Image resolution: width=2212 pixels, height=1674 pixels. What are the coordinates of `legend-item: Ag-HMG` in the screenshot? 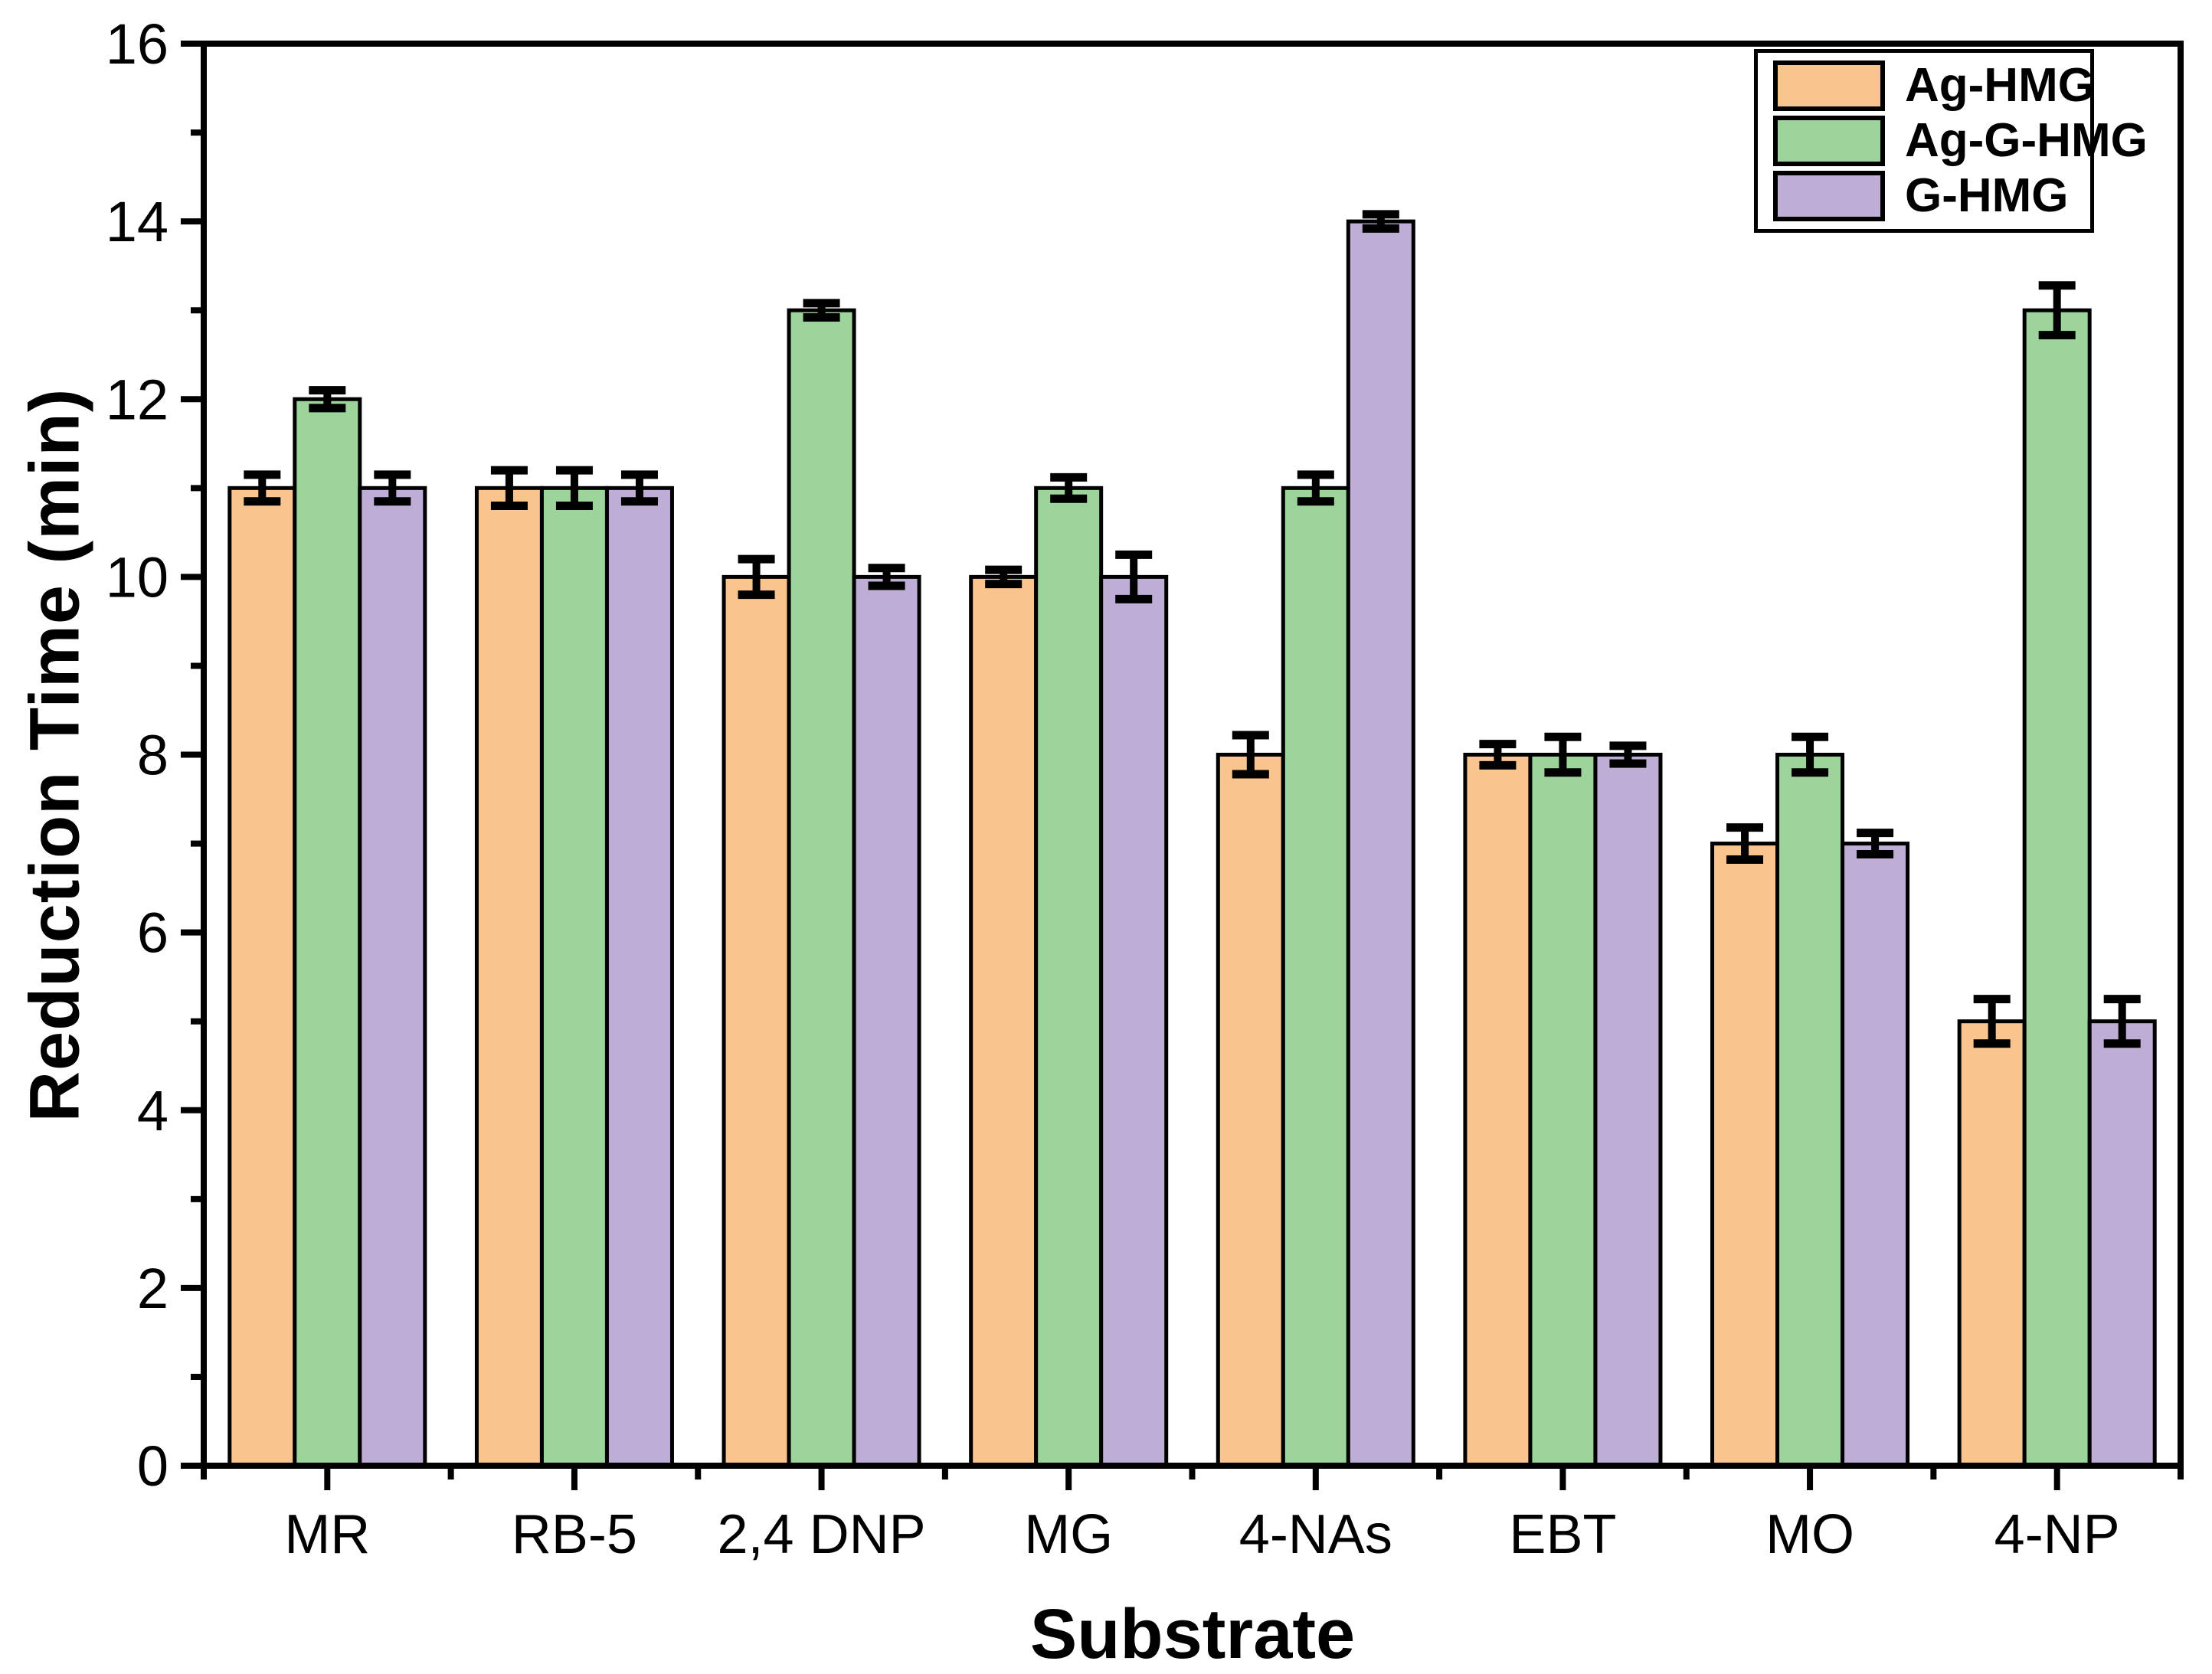 It's located at (1934, 85).